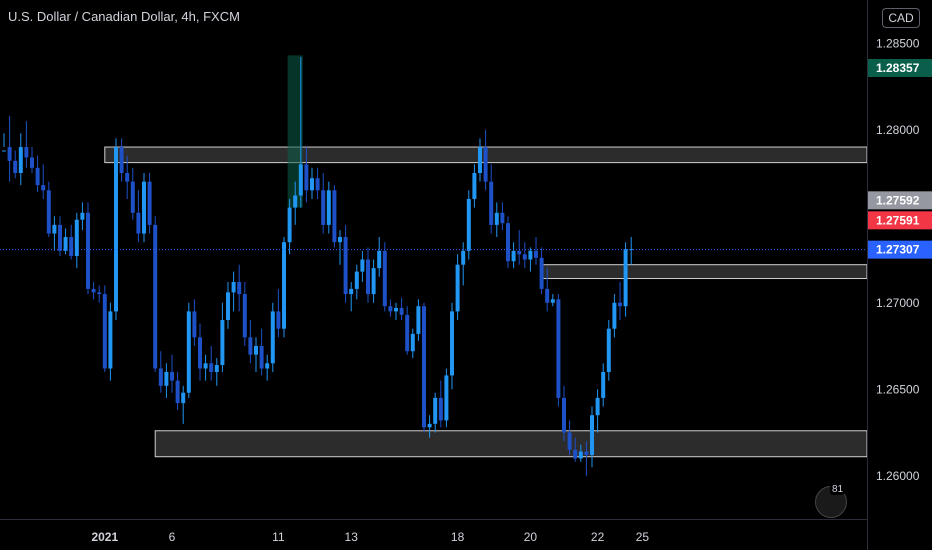 The height and width of the screenshot is (550, 932). I want to click on chart-title: U.S. Dollar / Canadian Dollar, 4h, FXCM, so click(124, 16).